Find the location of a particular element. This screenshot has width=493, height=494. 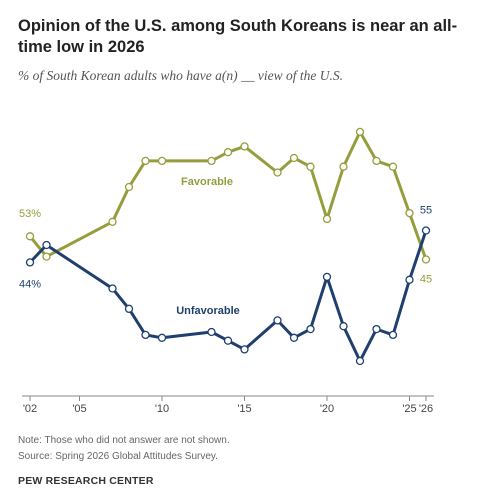

series-label: Unfavorable is located at coordinates (208, 311).